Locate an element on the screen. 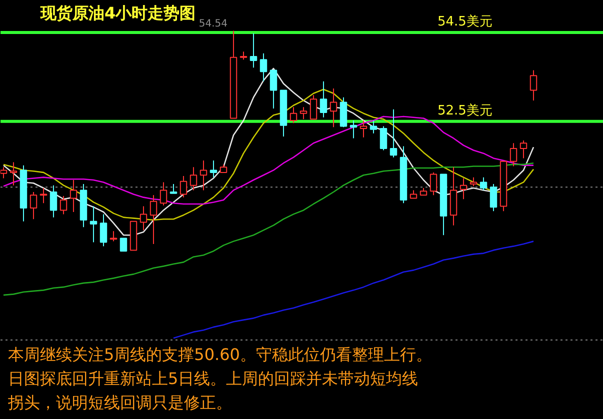 The width and height of the screenshot is (603, 419). text: 日图探底回升重新站上5日线。上周的回踩并未带动短均线 is located at coordinates (213, 378).